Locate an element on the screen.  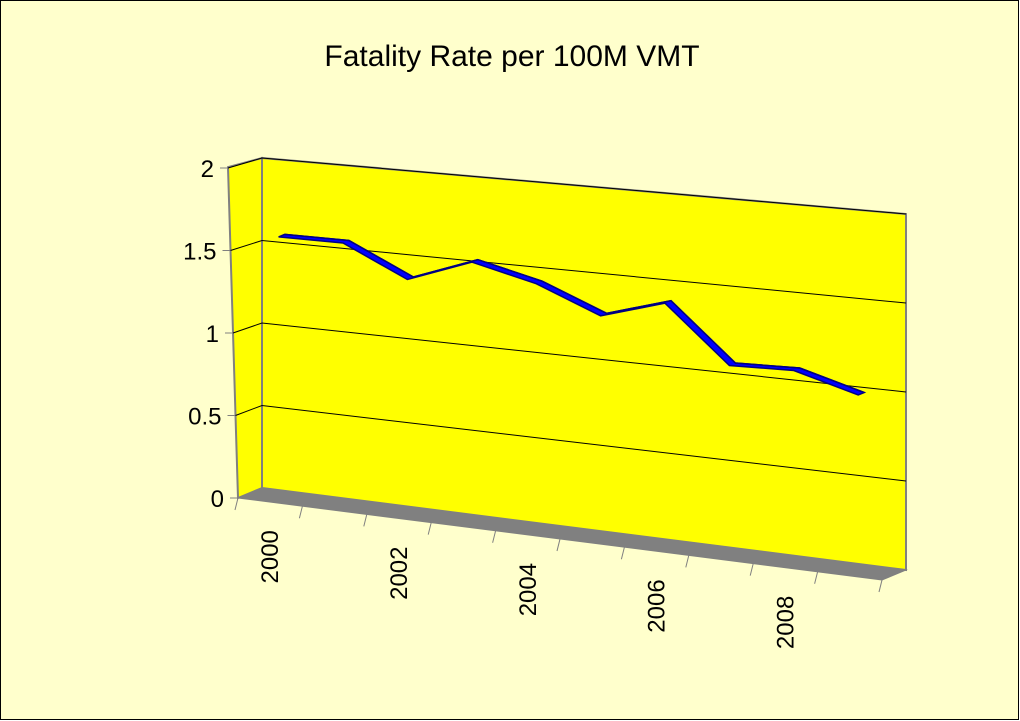
y-tick-label: 0 is located at coordinates (217, 499).